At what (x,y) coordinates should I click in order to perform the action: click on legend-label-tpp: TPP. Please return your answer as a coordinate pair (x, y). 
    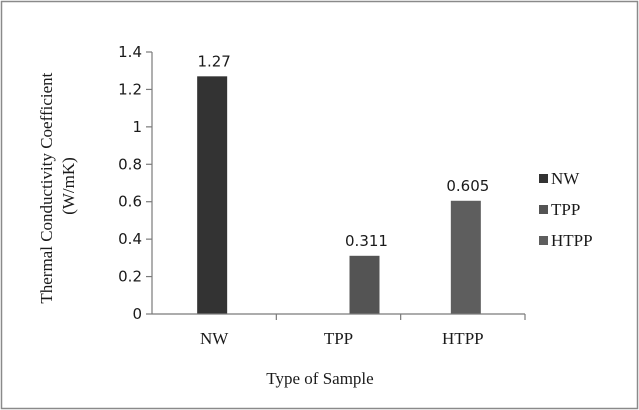
    Looking at the image, I should click on (565, 209).